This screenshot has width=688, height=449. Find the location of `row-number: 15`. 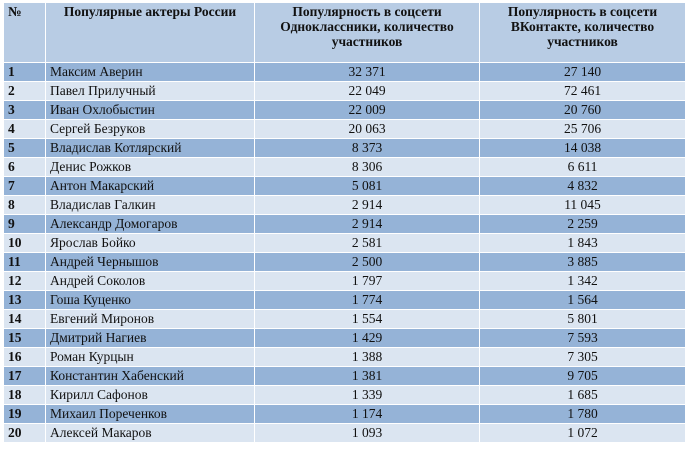

row-number: 15 is located at coordinates (24, 338).